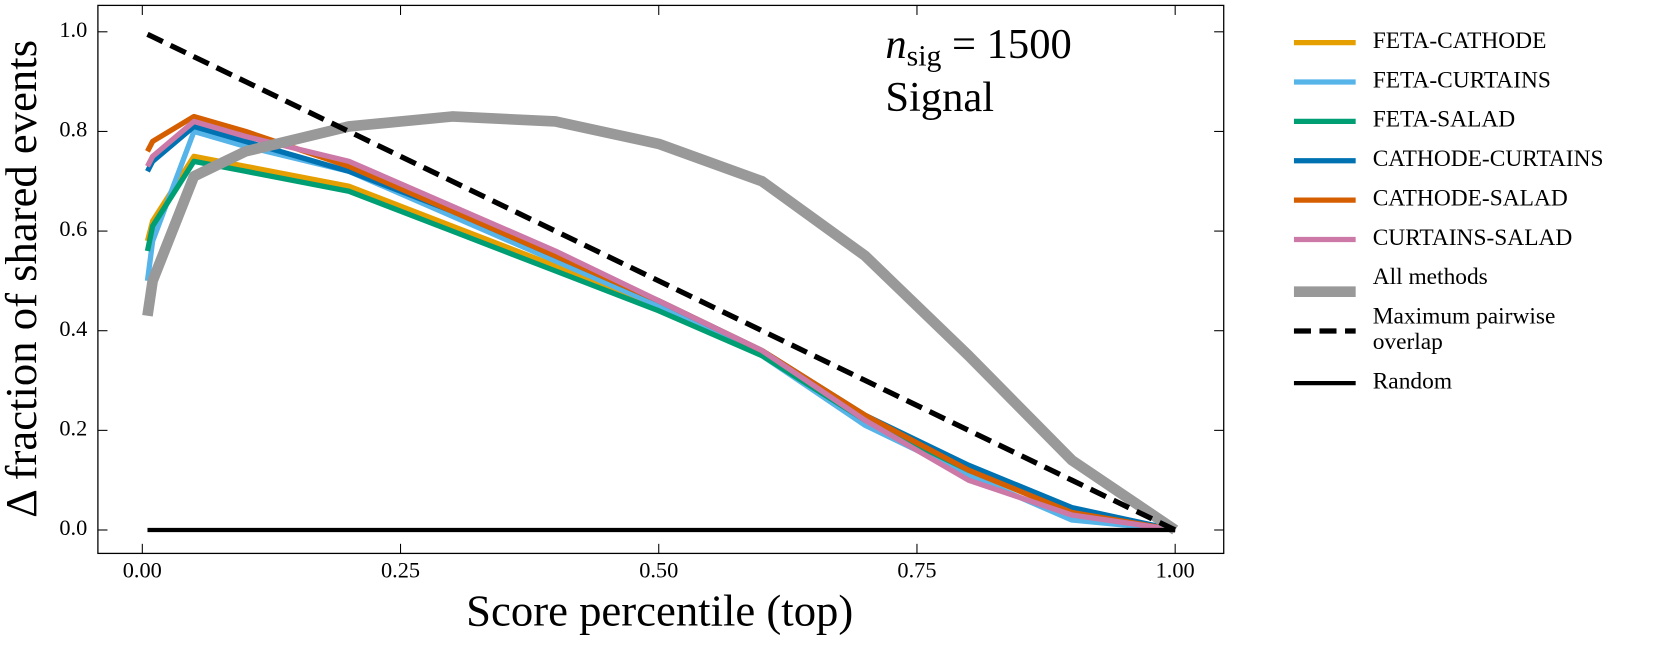 This screenshot has height=645, width=1660. I want to click on legend-label-box: CURTAINS-SALAD, so click(1472, 237).